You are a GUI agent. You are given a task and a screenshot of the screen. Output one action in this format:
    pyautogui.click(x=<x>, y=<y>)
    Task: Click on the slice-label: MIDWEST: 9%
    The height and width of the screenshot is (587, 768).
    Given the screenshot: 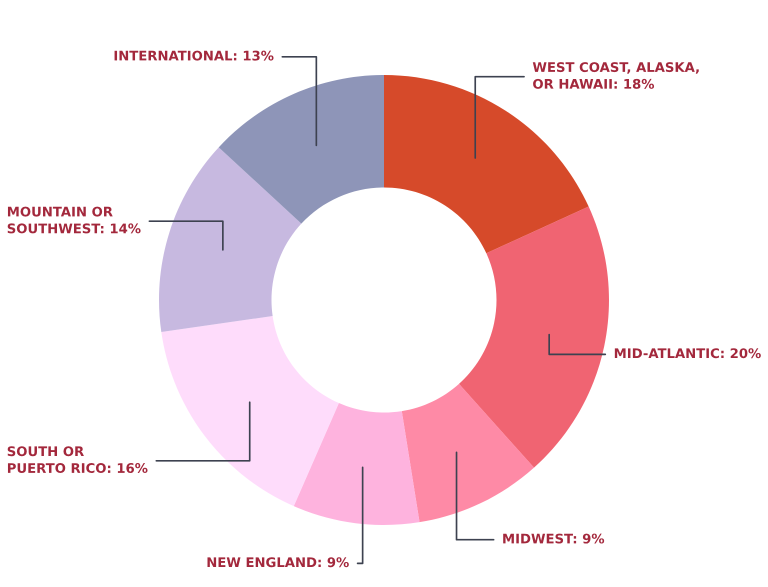 What is the action you would take?
    pyautogui.click(x=553, y=539)
    